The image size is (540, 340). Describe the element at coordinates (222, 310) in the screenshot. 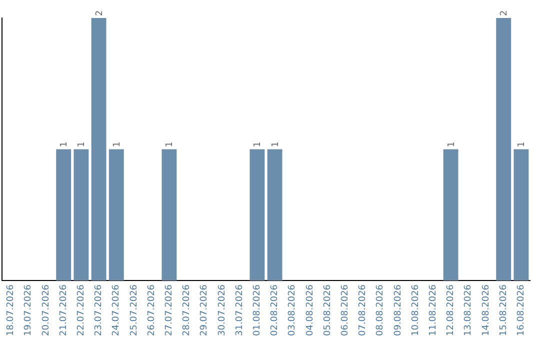

I see `x-tick-label: 30.07.2026` at that location.